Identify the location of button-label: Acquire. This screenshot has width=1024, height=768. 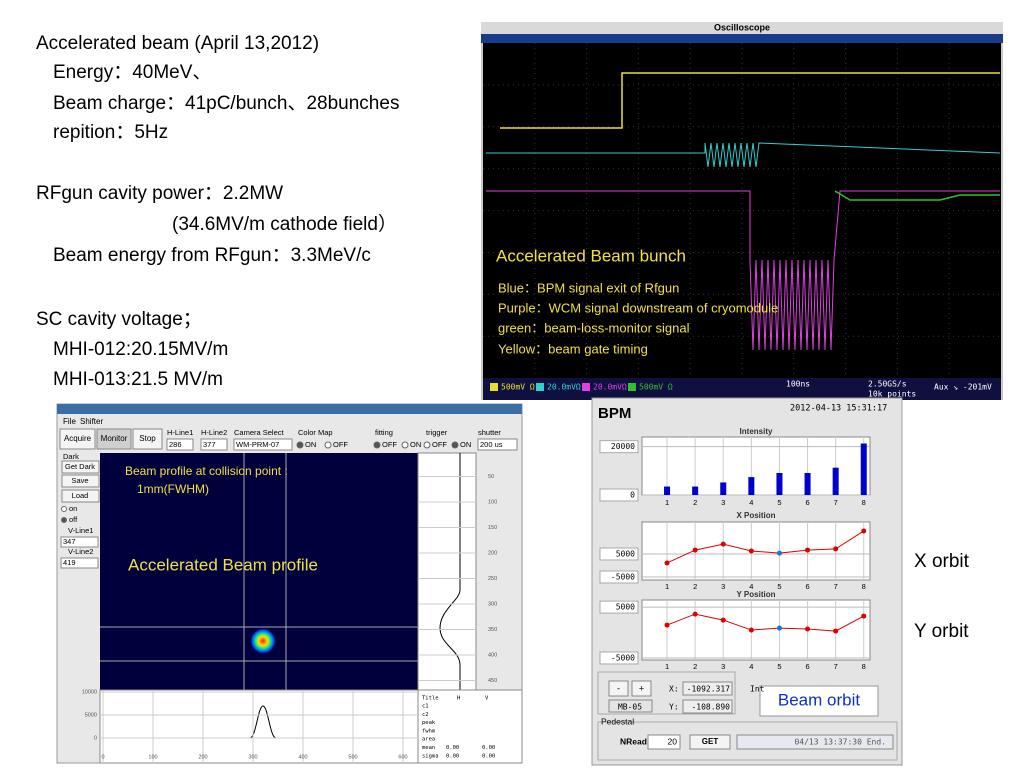
(78, 438).